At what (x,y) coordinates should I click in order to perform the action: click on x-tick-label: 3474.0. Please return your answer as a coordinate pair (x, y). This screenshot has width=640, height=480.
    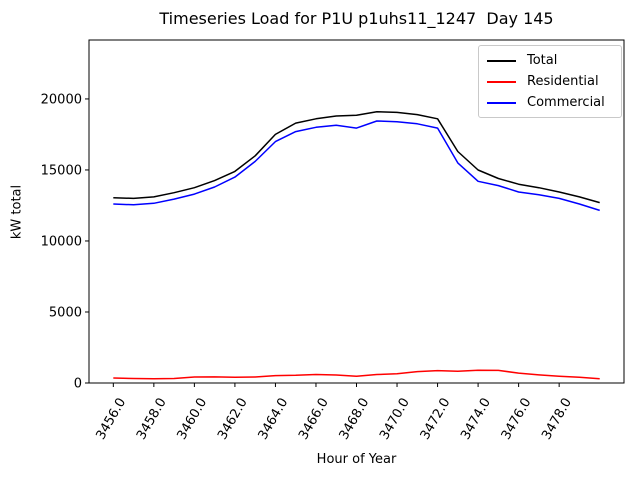
    Looking at the image, I should click on (476, 419).